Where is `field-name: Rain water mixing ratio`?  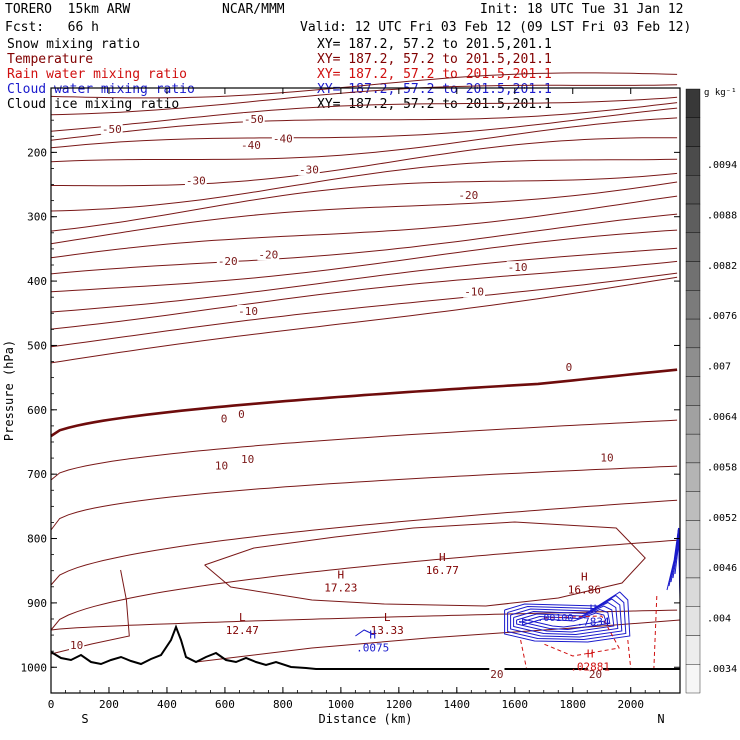 field-name: Rain water mixing ratio is located at coordinates (97, 74).